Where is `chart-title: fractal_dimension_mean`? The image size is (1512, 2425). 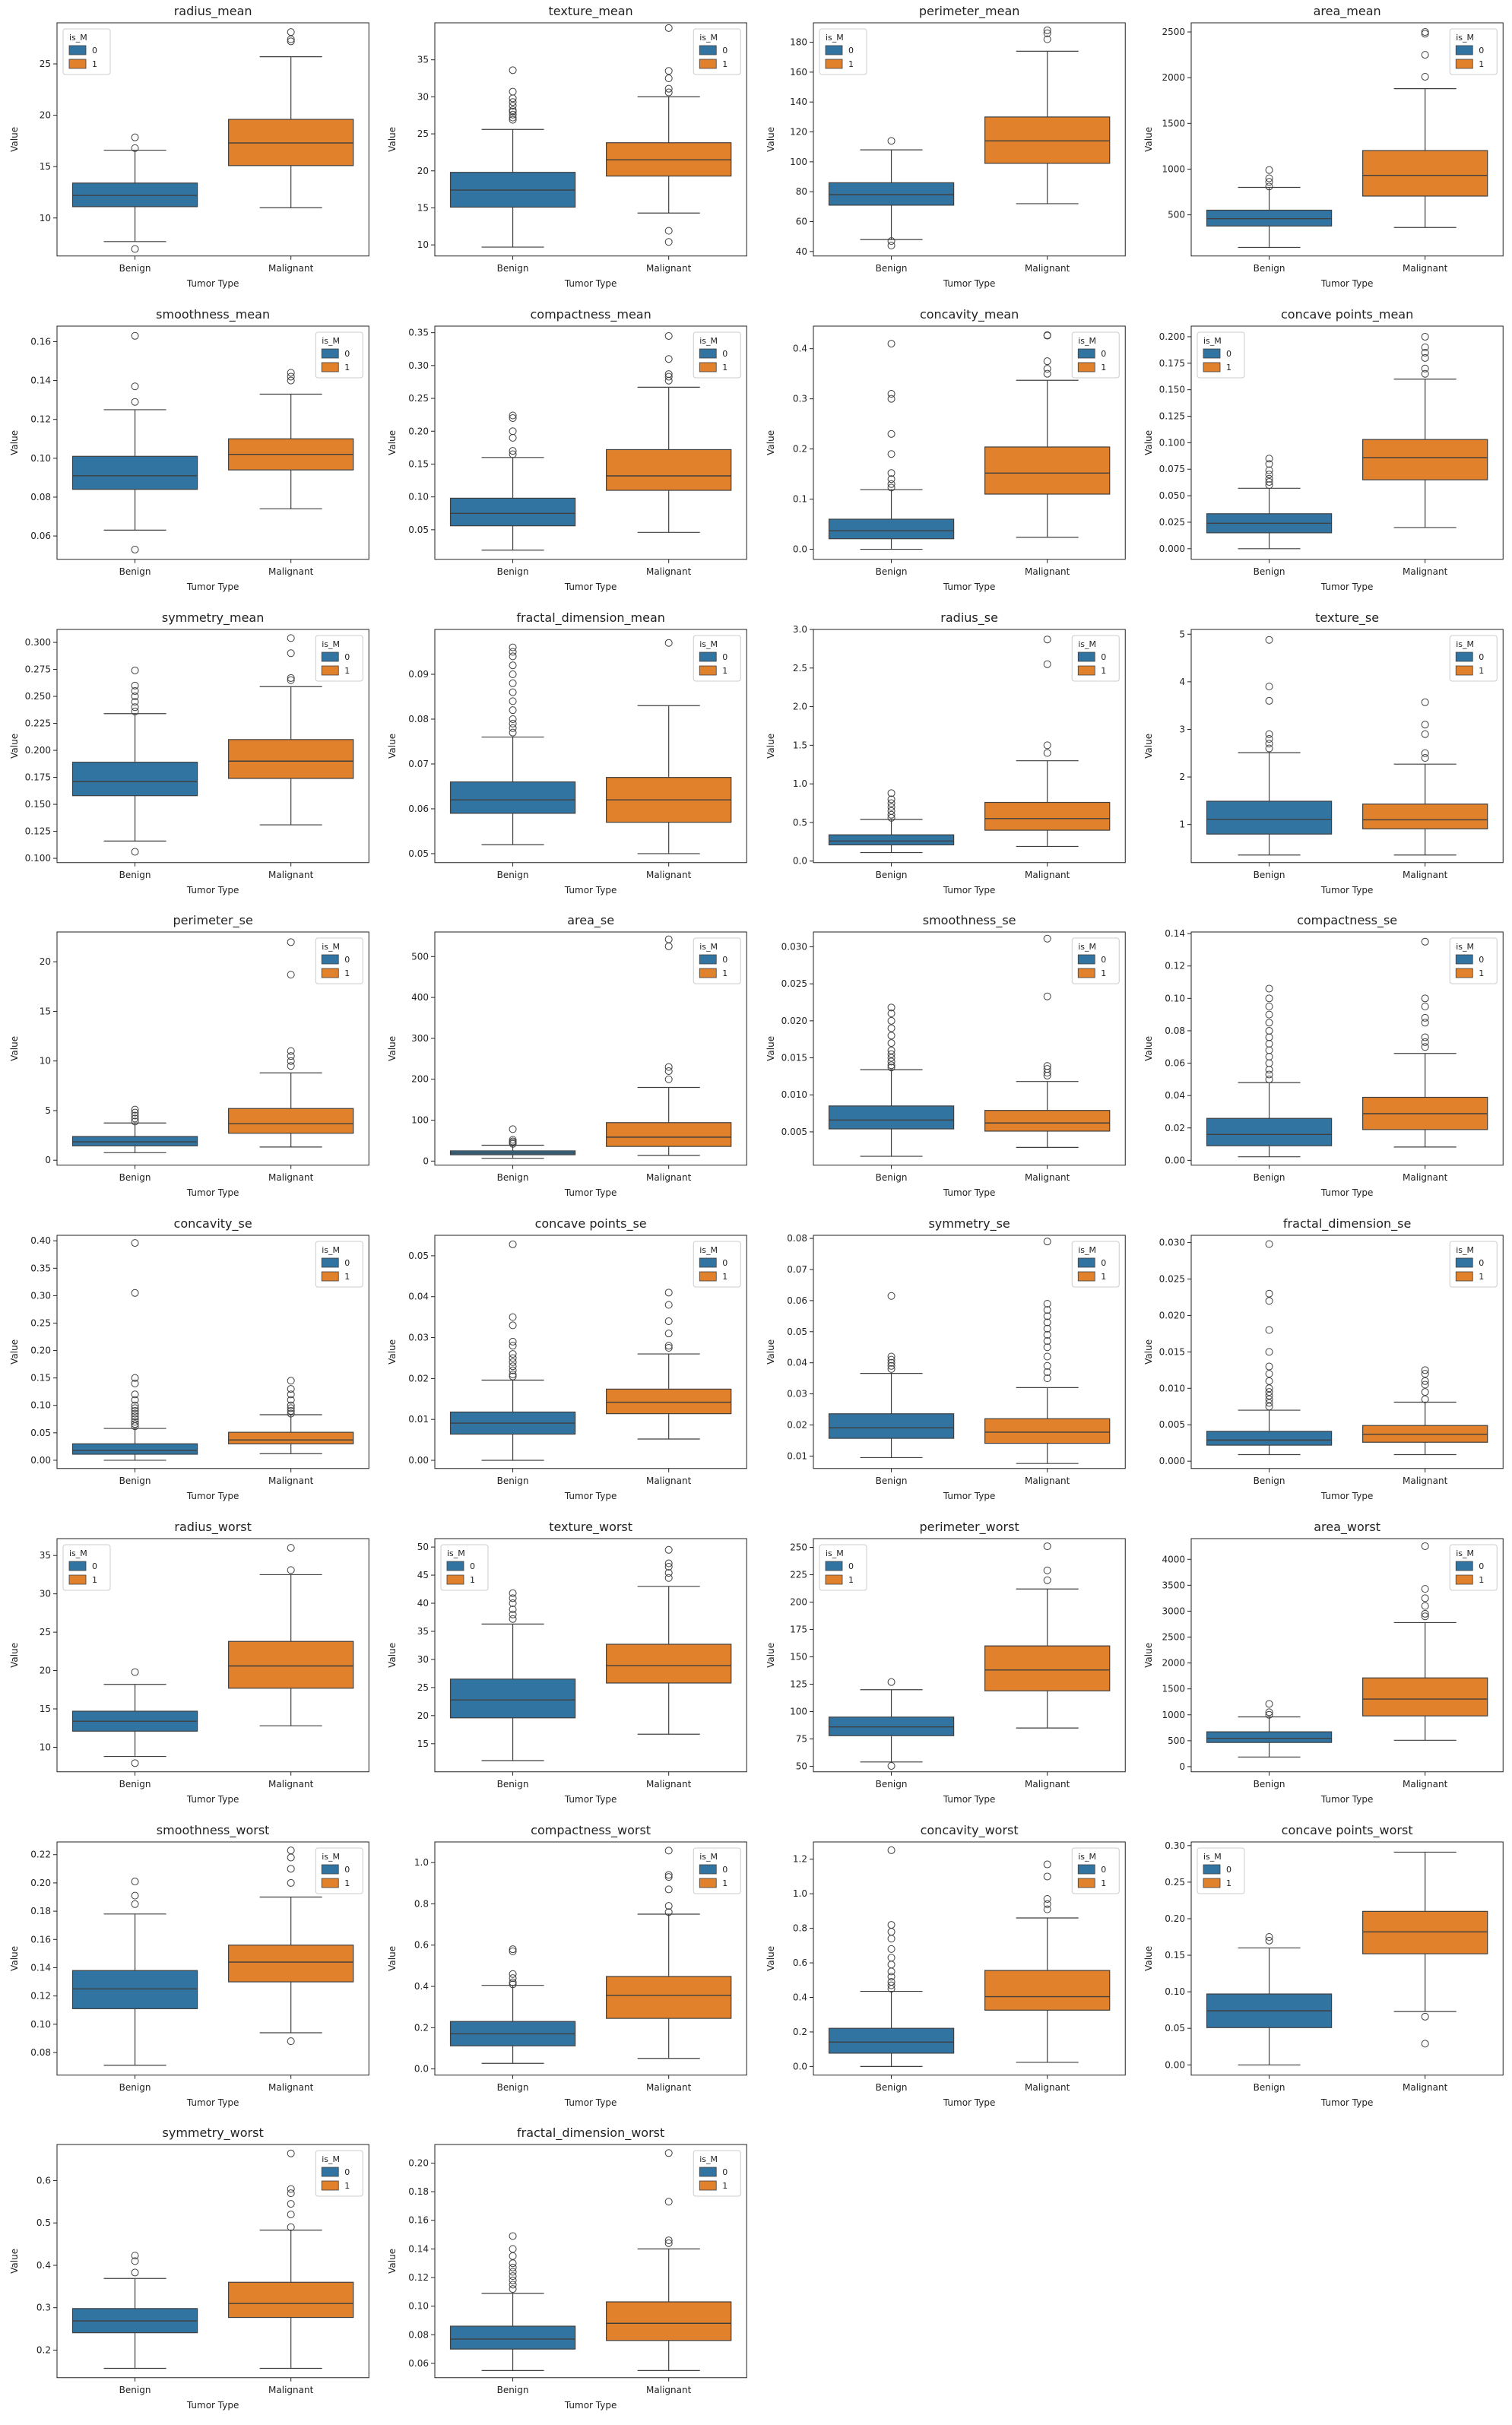
chart-title: fractal_dimension_mean is located at coordinates (591, 618).